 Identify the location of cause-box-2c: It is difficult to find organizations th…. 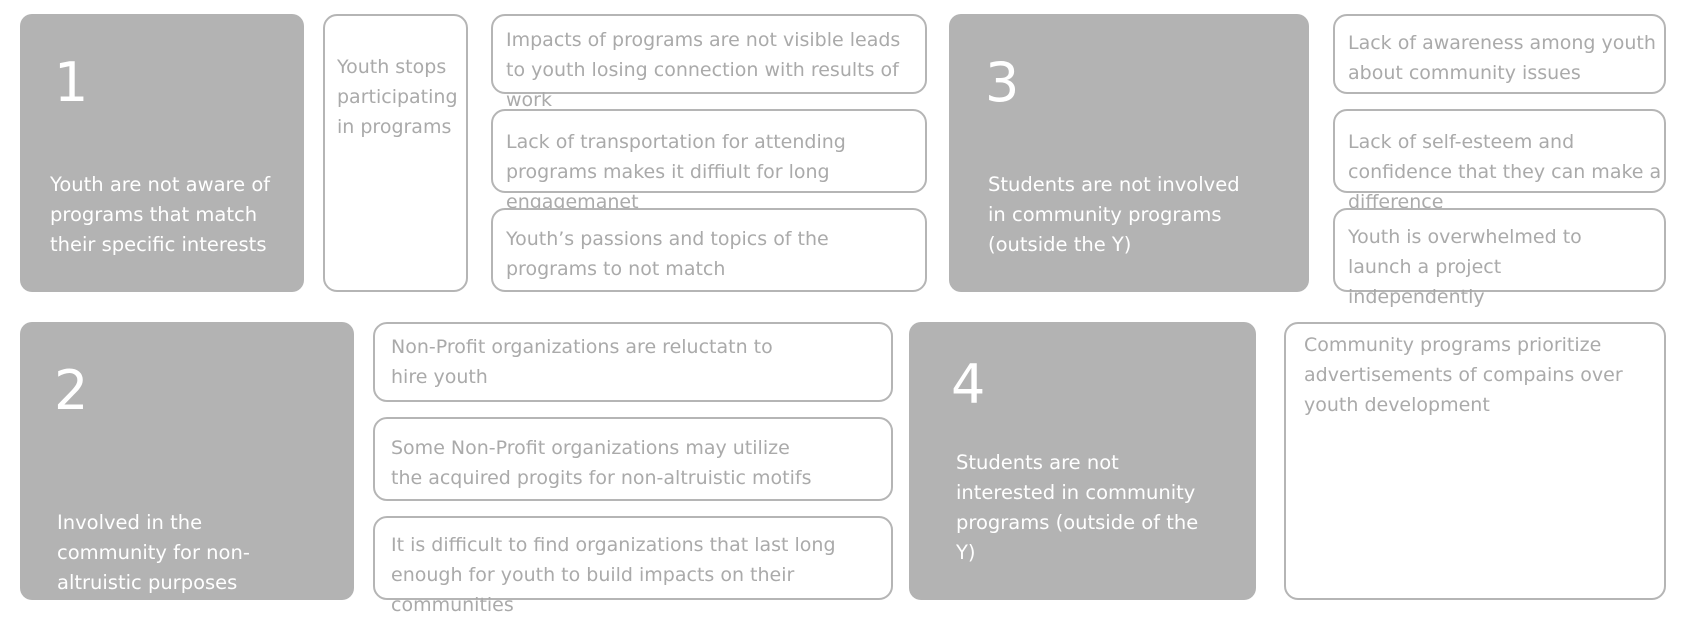
(633, 566).